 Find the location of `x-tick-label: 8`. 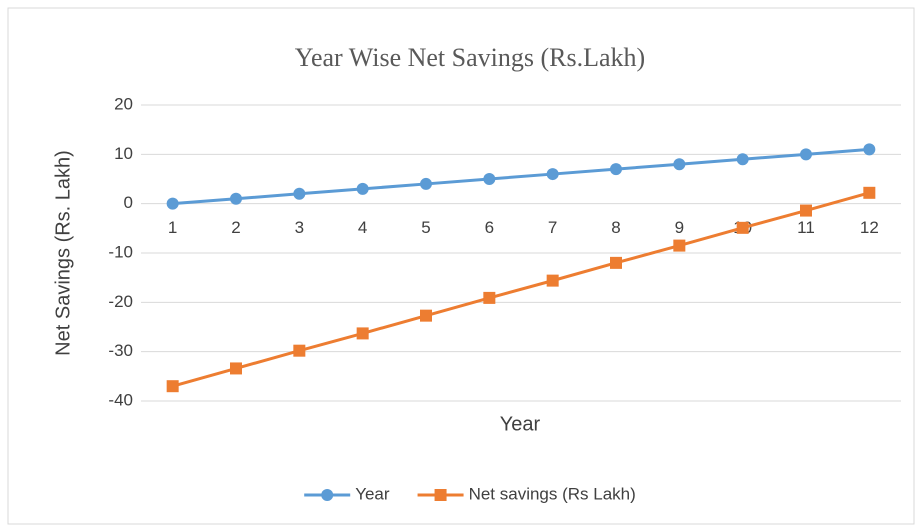

x-tick-label: 8 is located at coordinates (615, 227).